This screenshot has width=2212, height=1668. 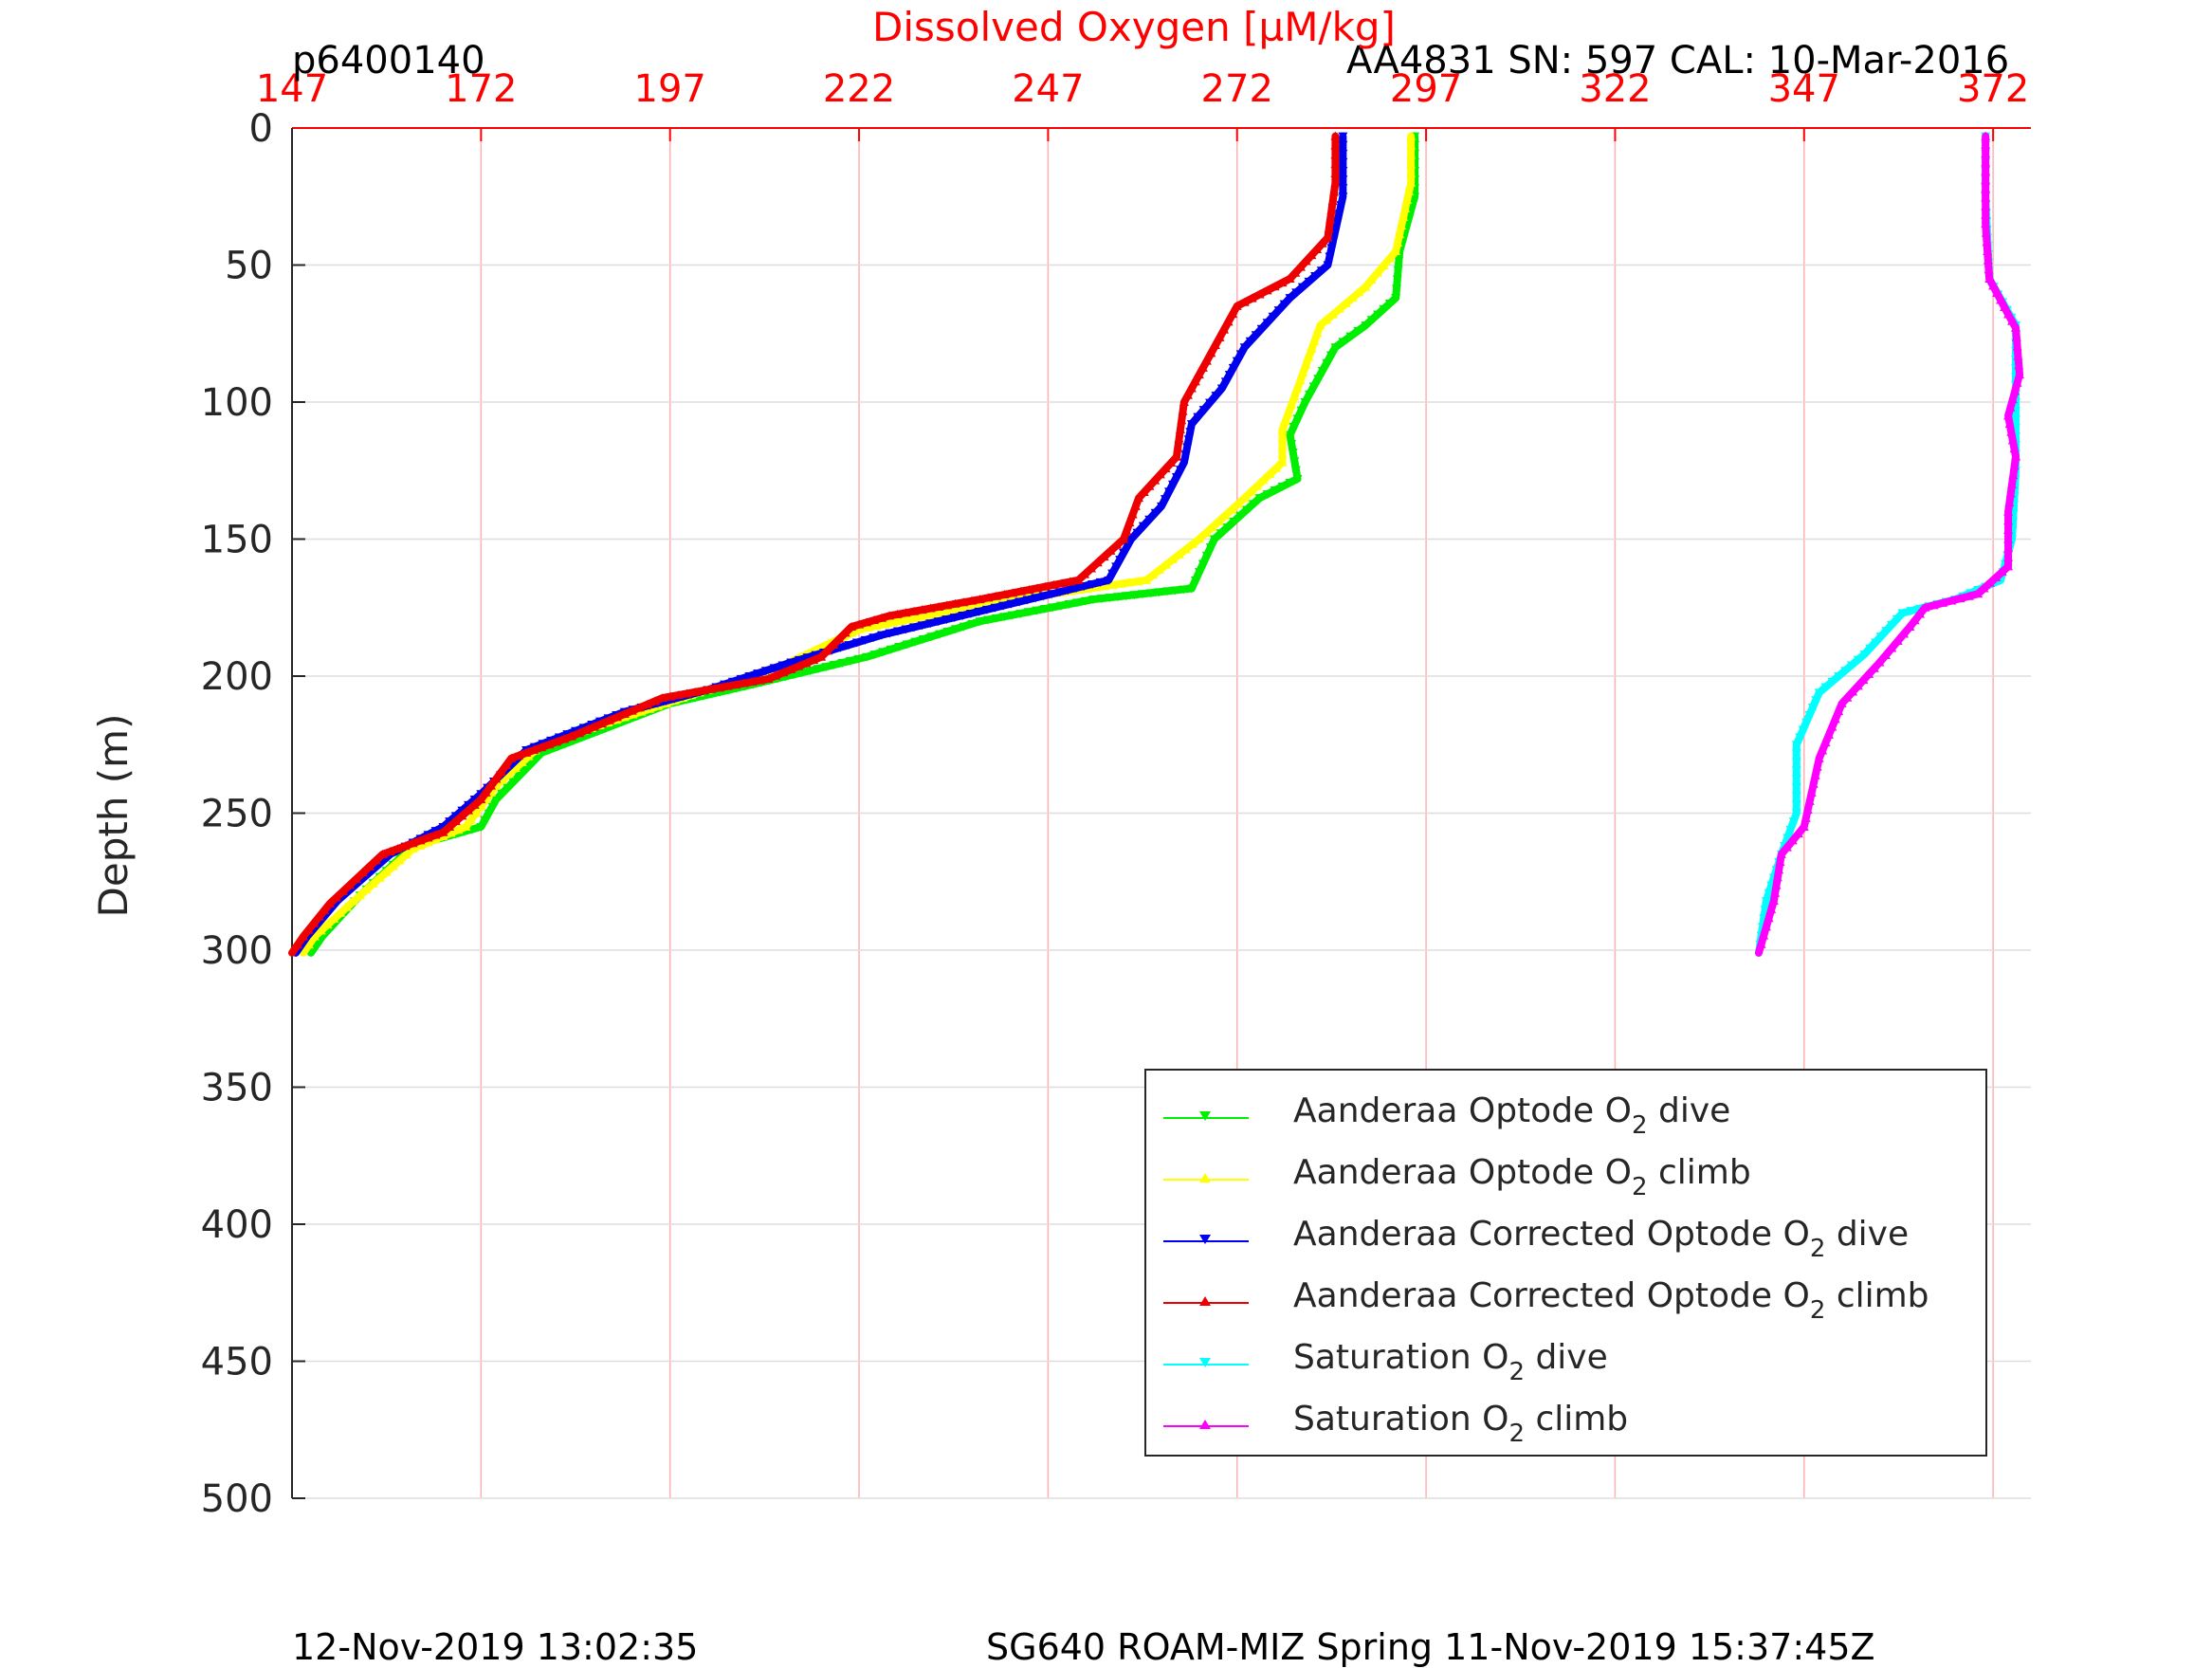 I want to click on x-tick-label: 372, so click(x=1993, y=89).